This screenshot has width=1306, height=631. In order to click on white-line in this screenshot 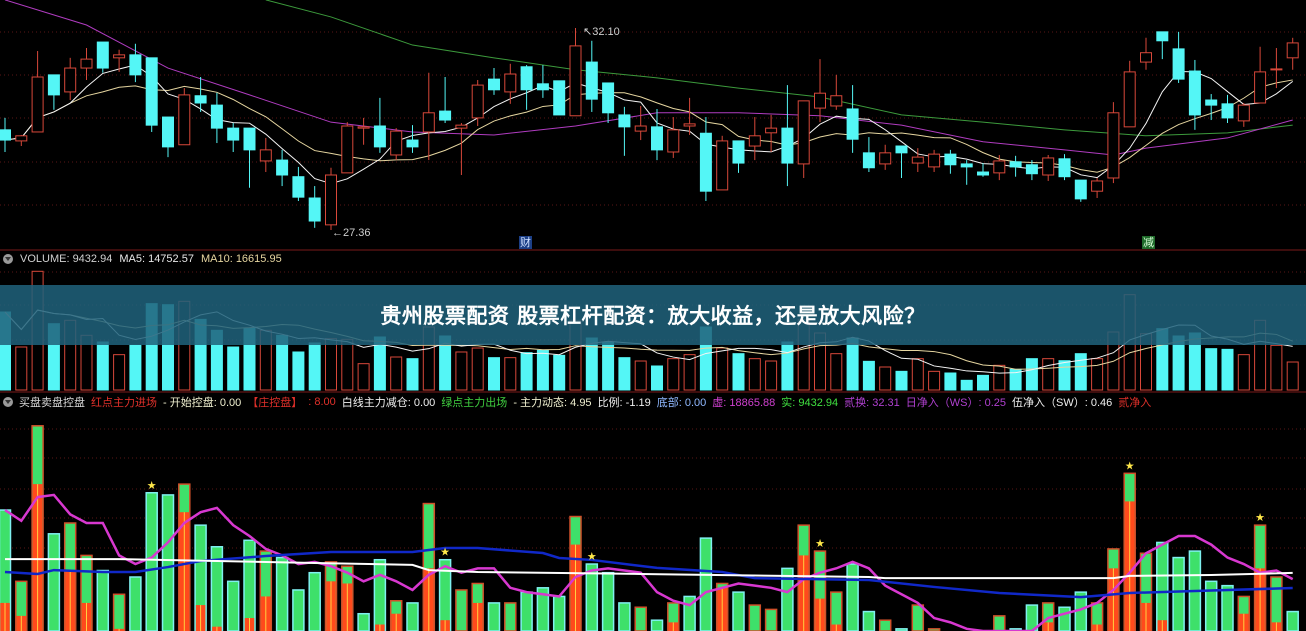, I will do `click(649, 569)`.